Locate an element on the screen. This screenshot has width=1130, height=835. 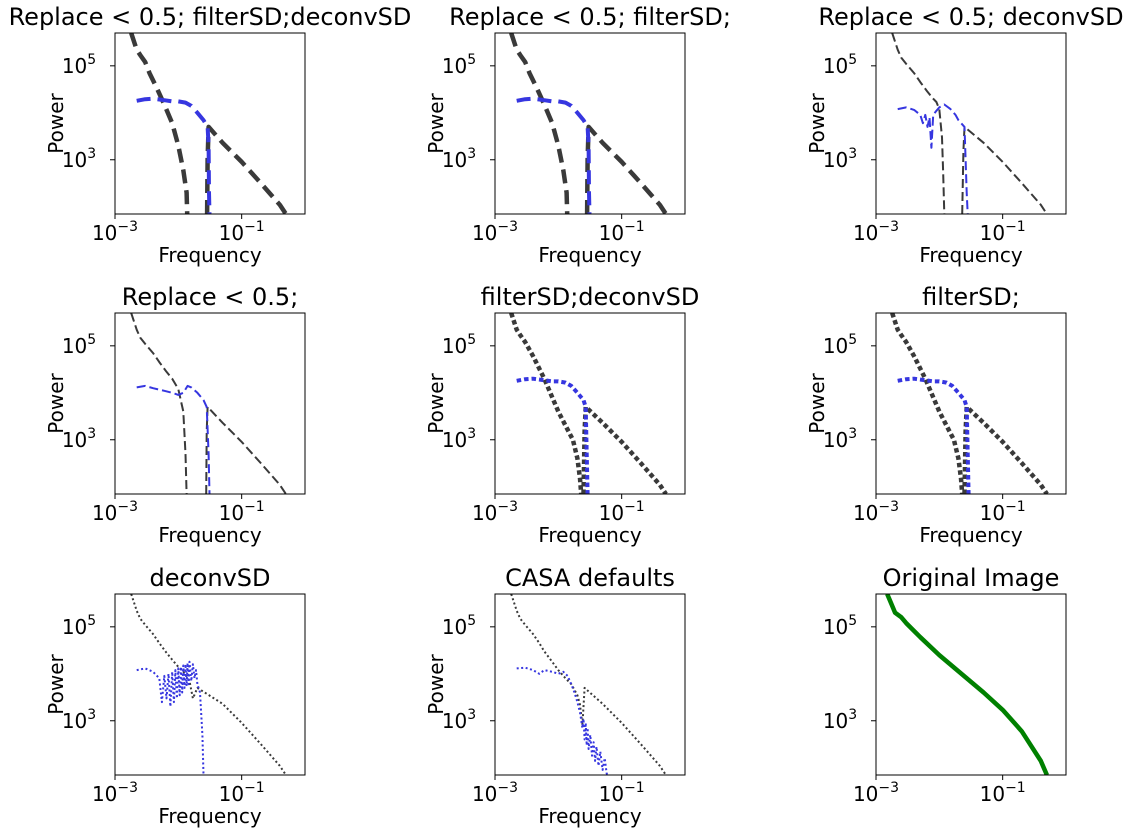
chart-title: filterSD; is located at coordinates (971, 297).